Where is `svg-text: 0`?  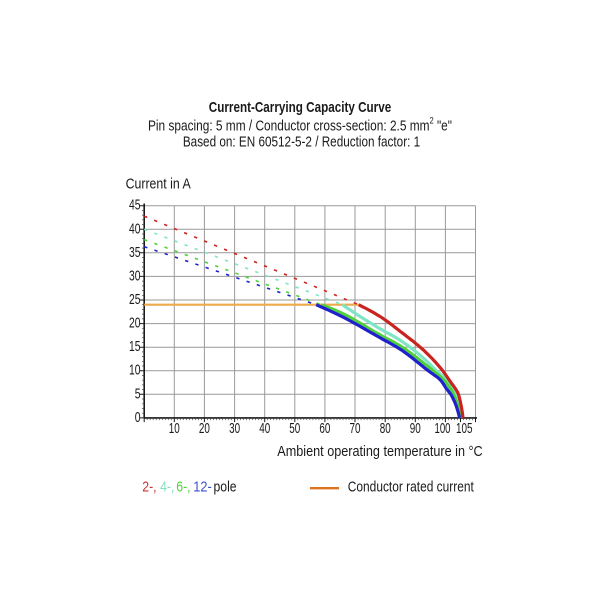 svg-text: 0 is located at coordinates (138, 417).